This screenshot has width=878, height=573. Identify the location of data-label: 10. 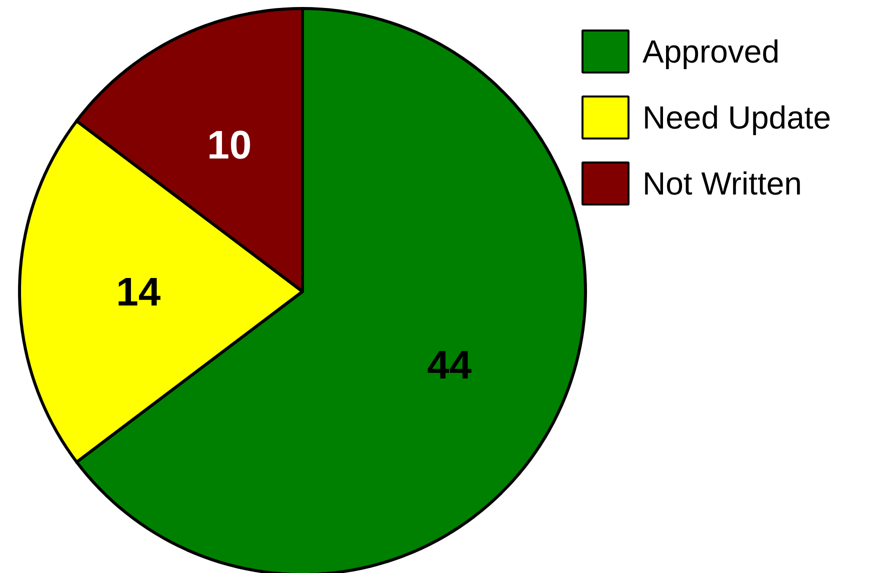
(229, 146).